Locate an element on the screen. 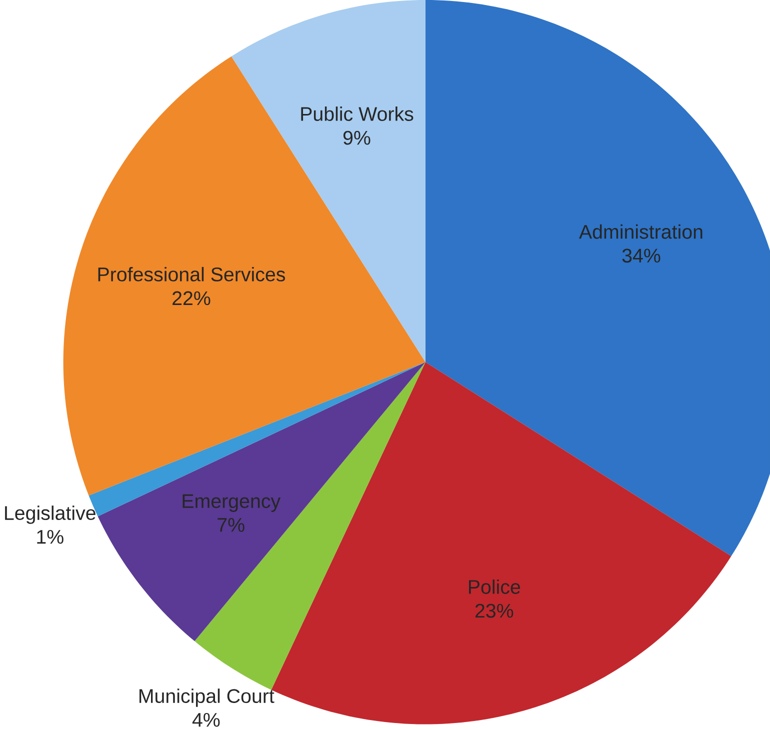 This screenshot has width=770, height=730. slice-label: Municipal Court is located at coordinates (207, 697).